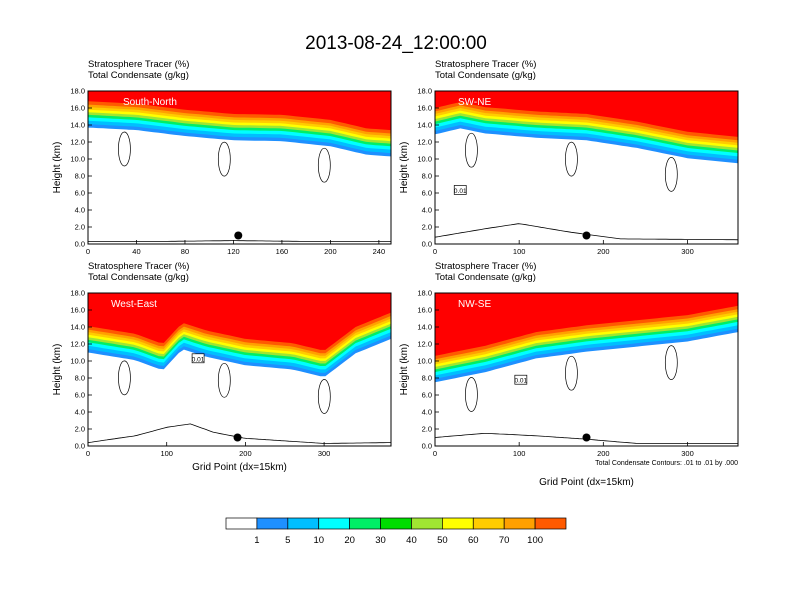  What do you see at coordinates (396, 43) in the screenshot?
I see `figure-title: 2013-08-24_12:00:00` at bounding box center [396, 43].